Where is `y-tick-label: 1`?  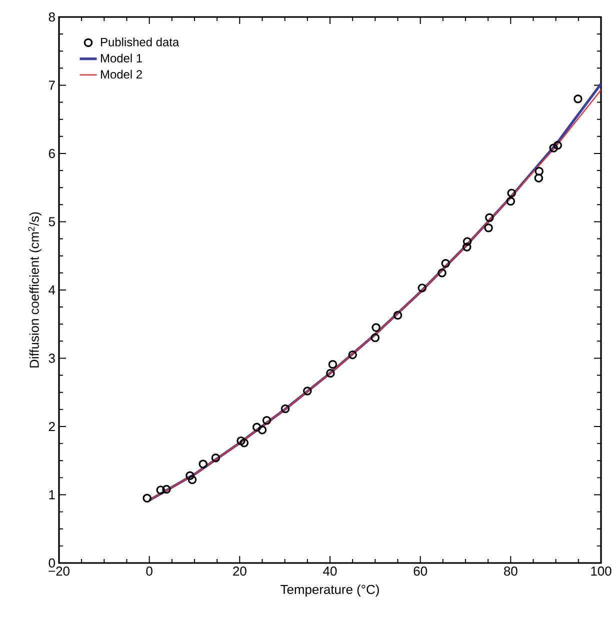
y-tick-label: 1 is located at coordinates (52, 495).